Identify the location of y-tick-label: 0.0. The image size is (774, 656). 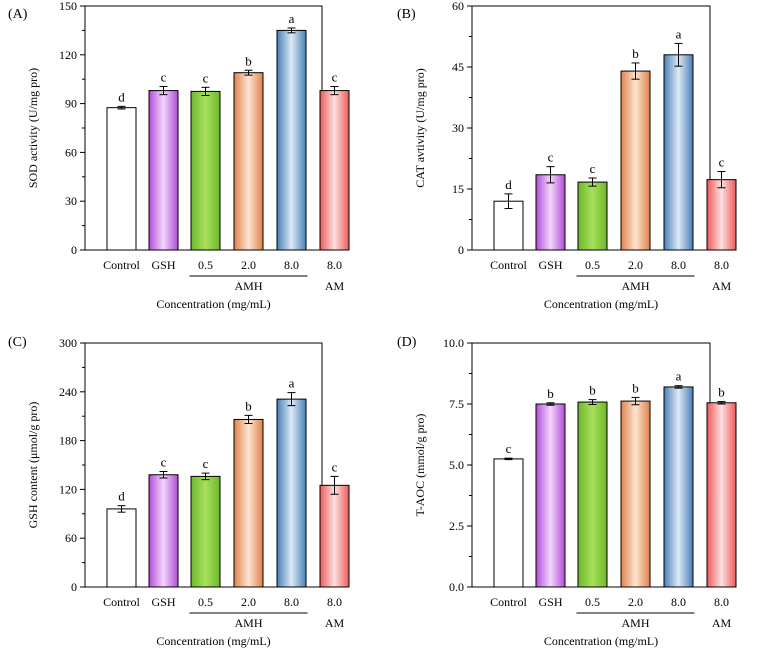
(456, 587).